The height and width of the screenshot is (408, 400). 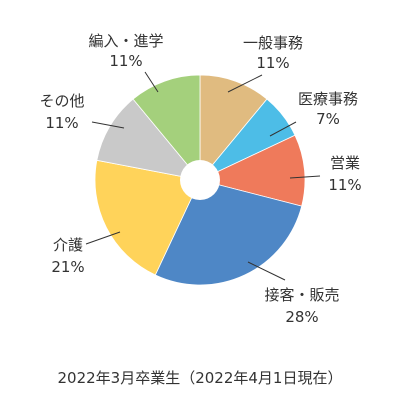 I want to click on donut-hole, so click(x=200, y=180).